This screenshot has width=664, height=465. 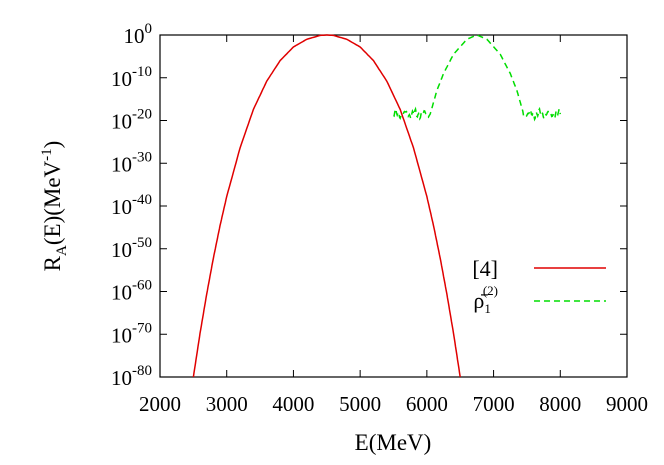 I want to click on y-tick-label: 100, so click(x=138, y=34).